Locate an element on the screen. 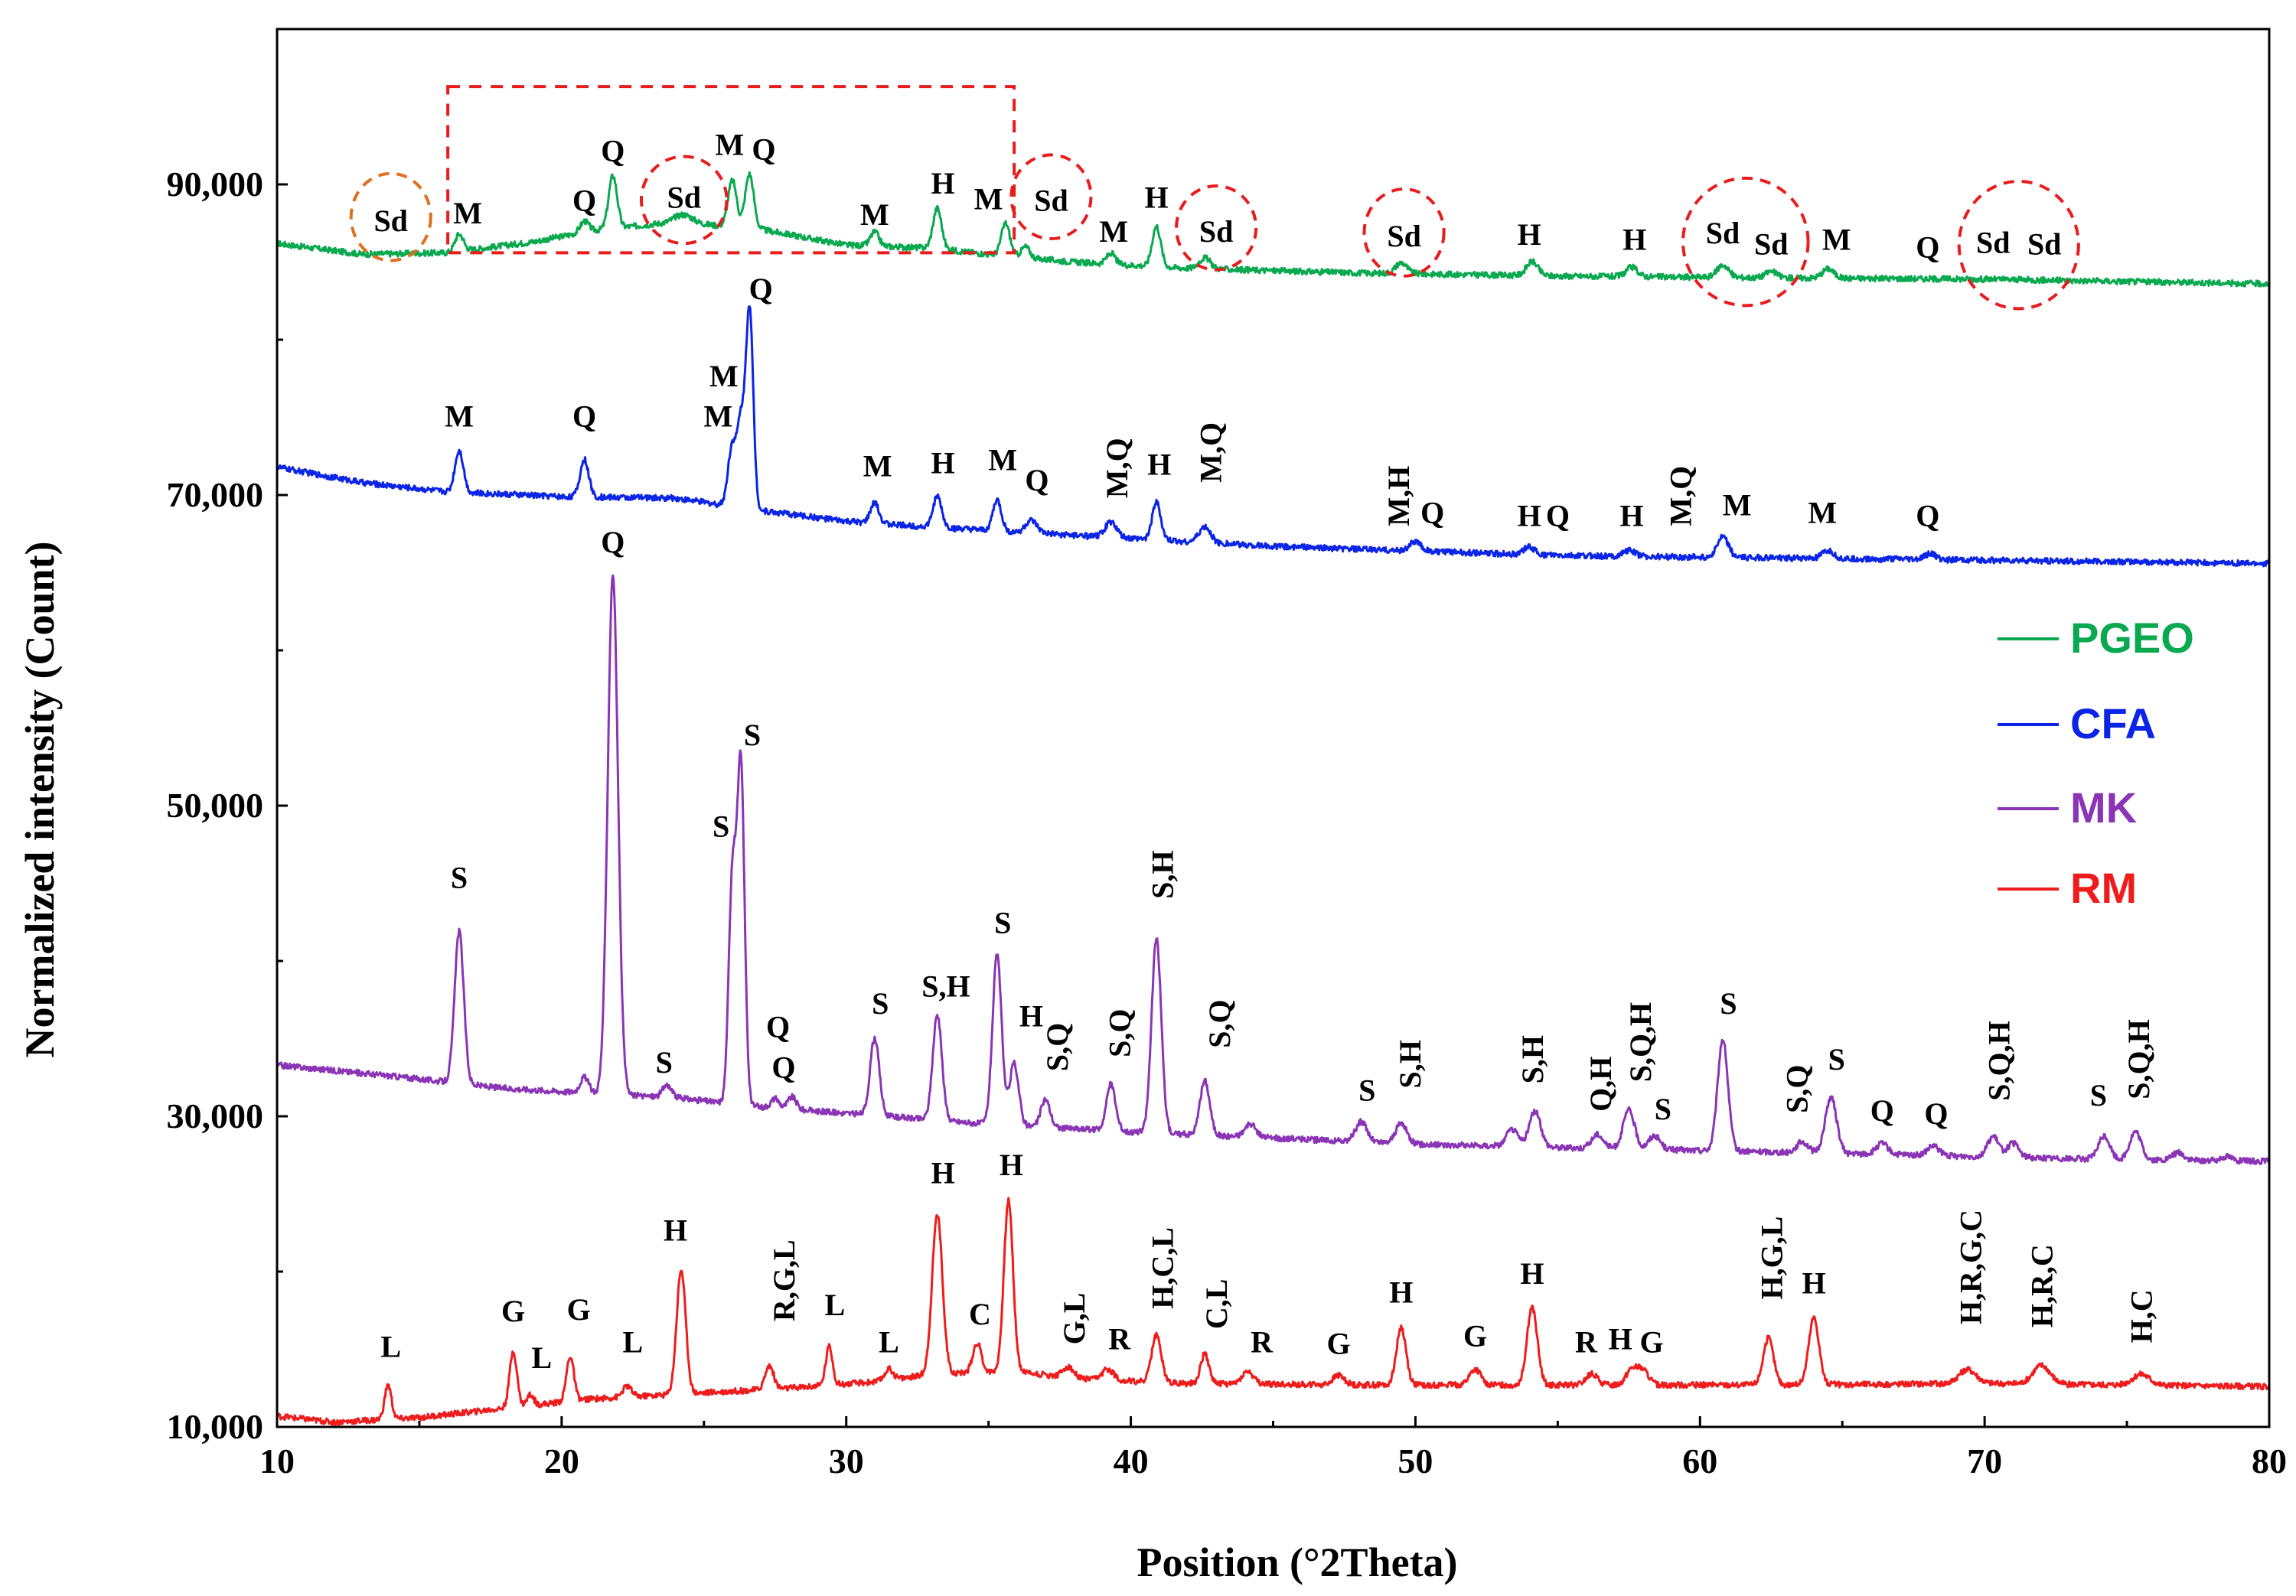 This screenshot has width=2296, height=1596. peak-label: H,R,C is located at coordinates (2042, 1285).